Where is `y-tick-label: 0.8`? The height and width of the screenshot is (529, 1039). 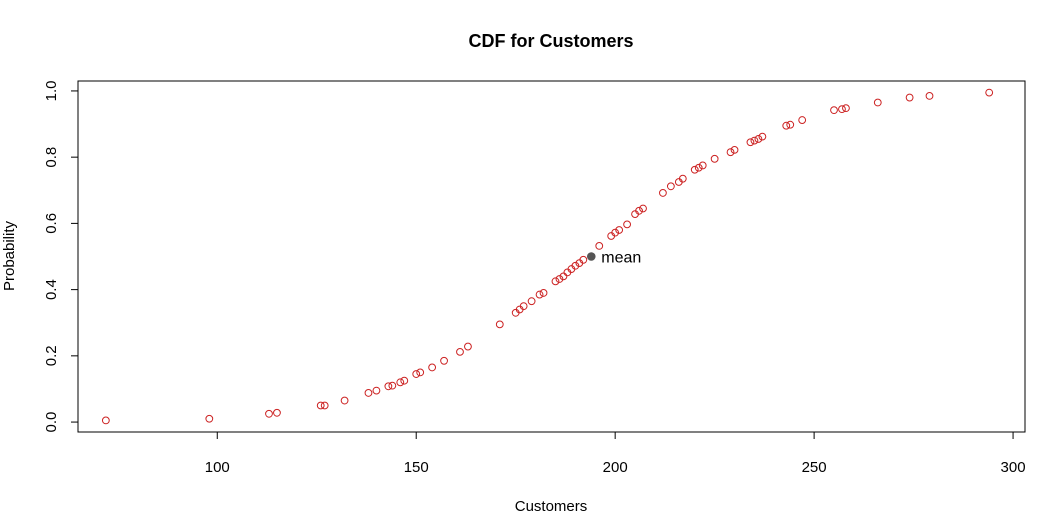 y-tick-label: 0.8 is located at coordinates (51, 157).